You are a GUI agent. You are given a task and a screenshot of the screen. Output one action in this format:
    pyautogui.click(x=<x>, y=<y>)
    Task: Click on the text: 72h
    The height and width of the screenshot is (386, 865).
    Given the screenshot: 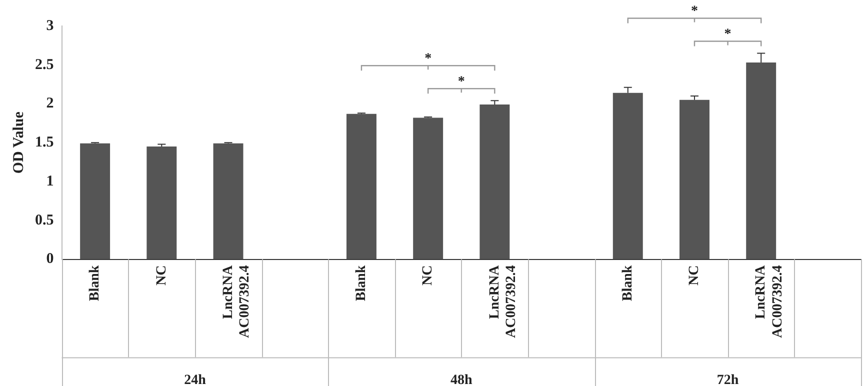 What is the action you would take?
    pyautogui.click(x=727, y=379)
    